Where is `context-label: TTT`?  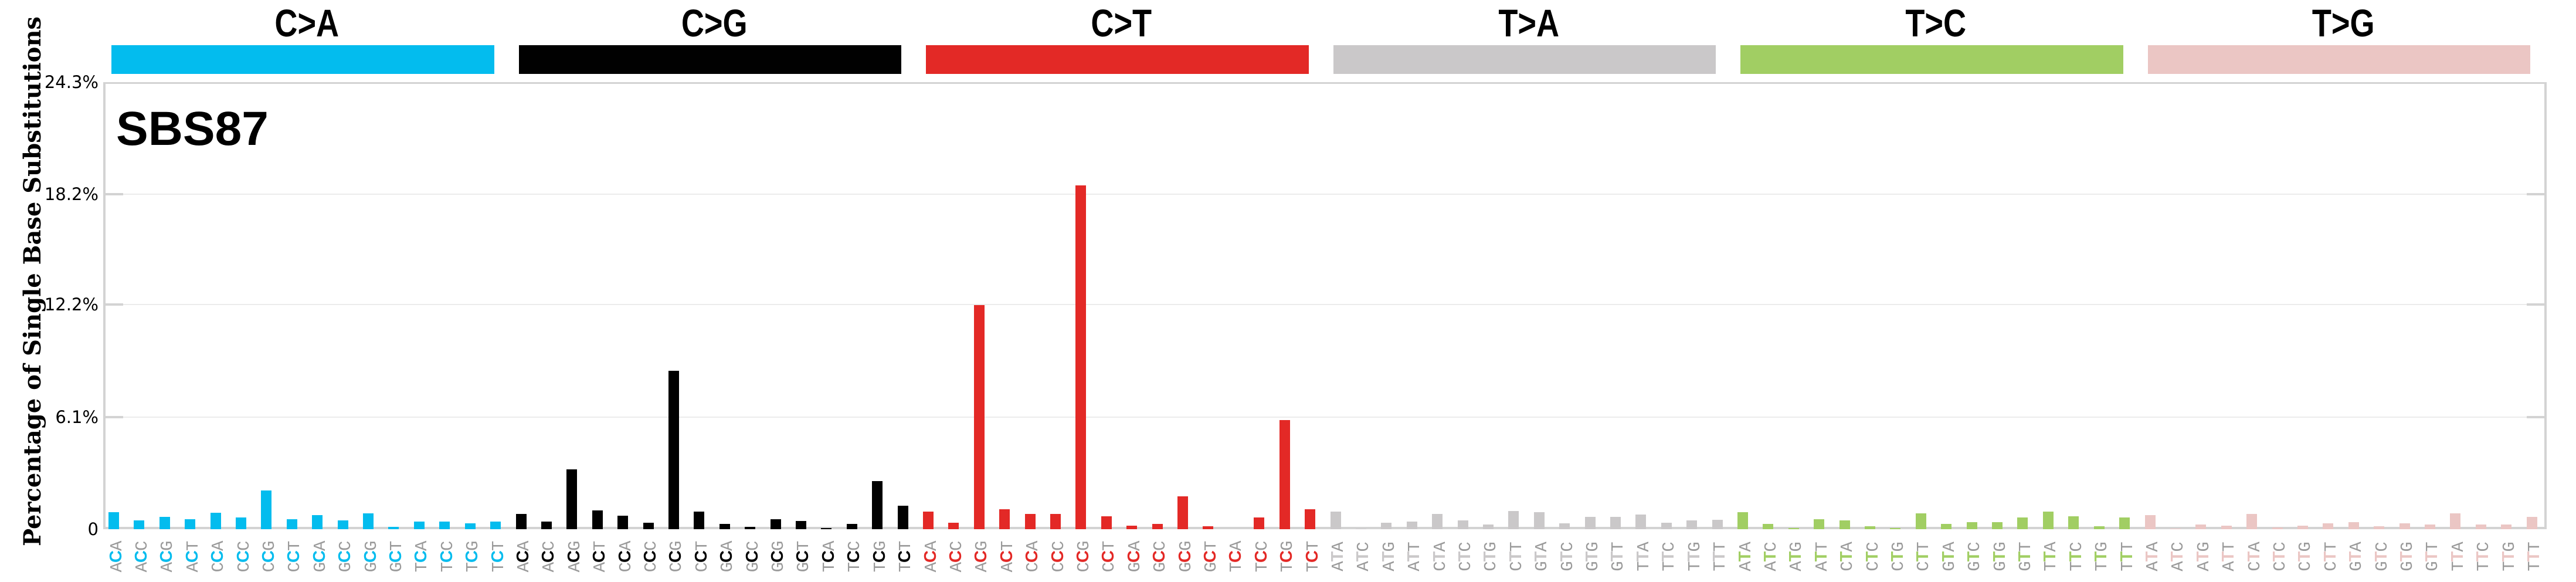
context-label: TTT is located at coordinates (1720, 556).